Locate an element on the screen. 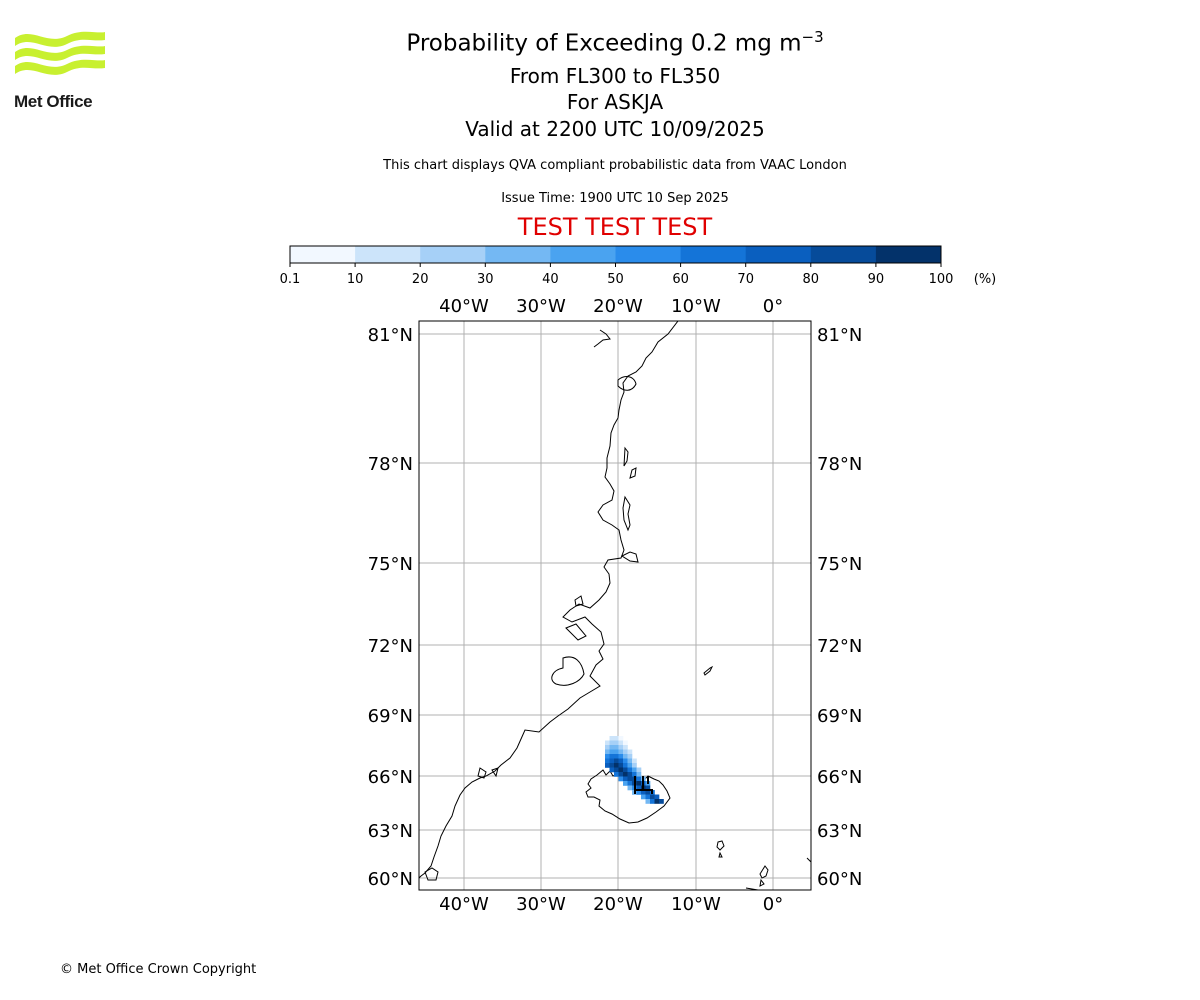 This screenshot has width=1200, height=1000. lat-label-right: 81°N is located at coordinates (839, 335).